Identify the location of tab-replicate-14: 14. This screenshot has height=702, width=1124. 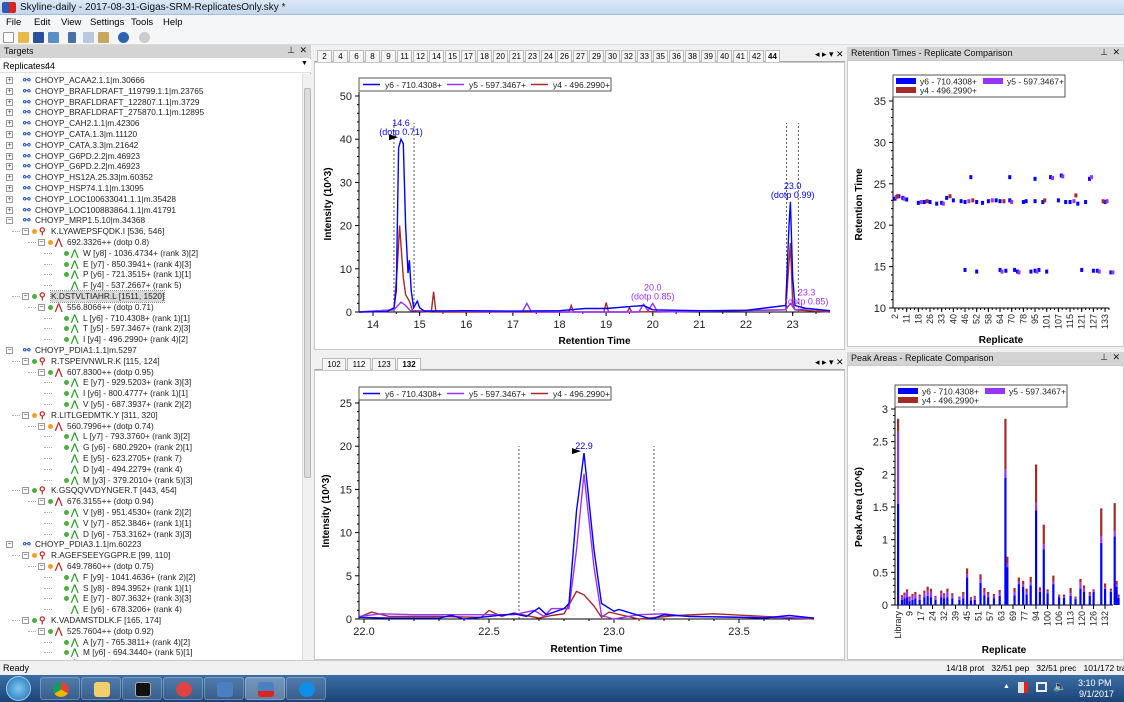
(436, 56).